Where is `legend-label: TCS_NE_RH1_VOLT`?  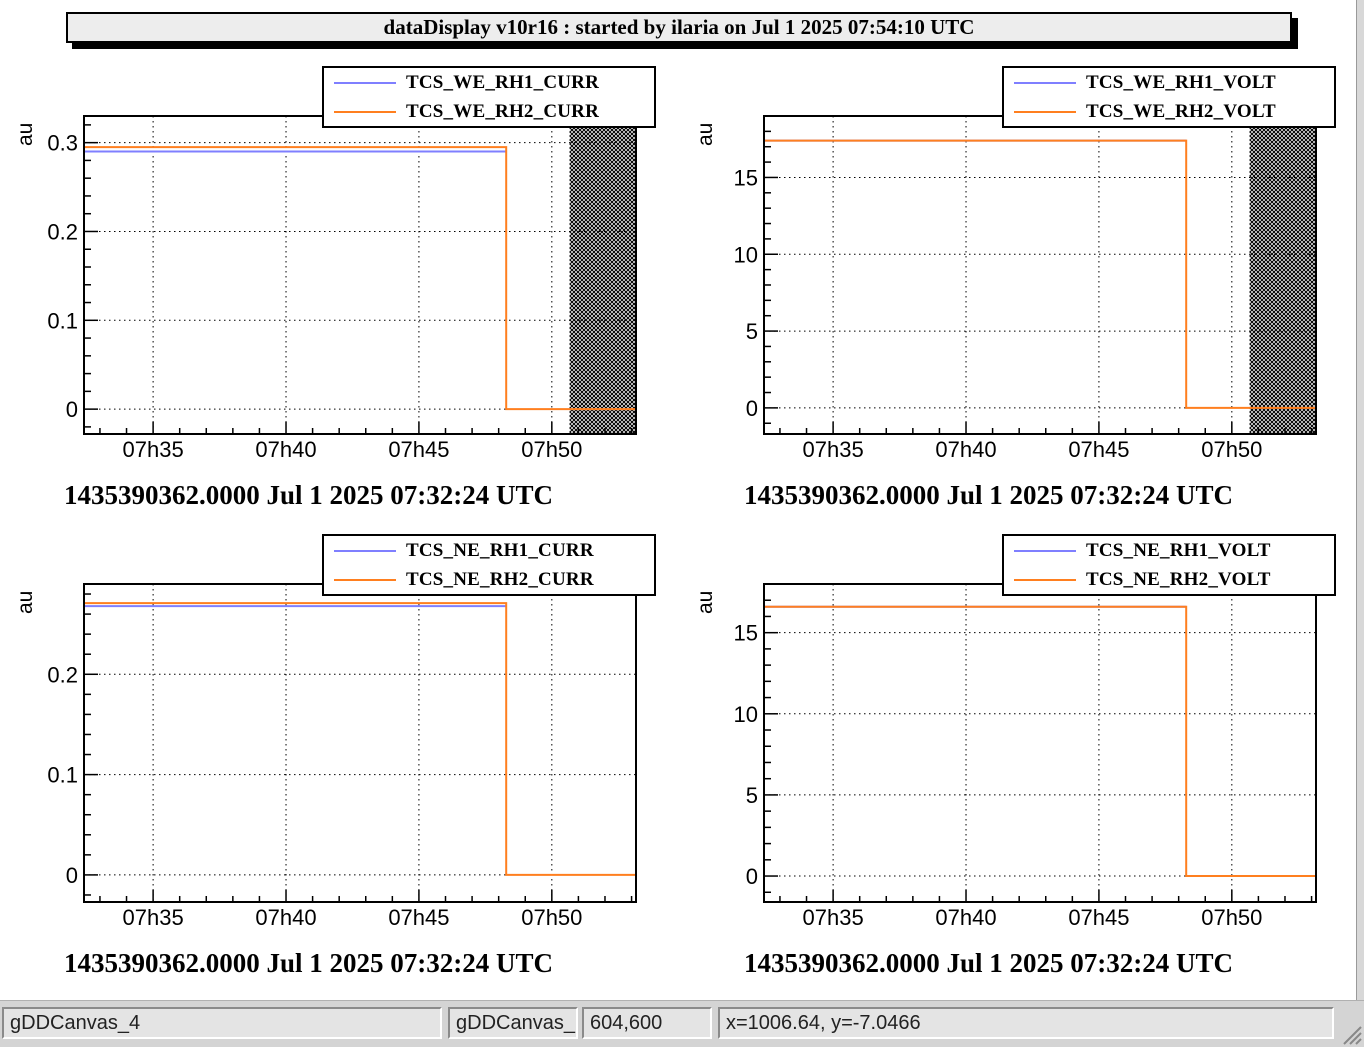 legend-label: TCS_NE_RH1_VOLT is located at coordinates (1178, 550).